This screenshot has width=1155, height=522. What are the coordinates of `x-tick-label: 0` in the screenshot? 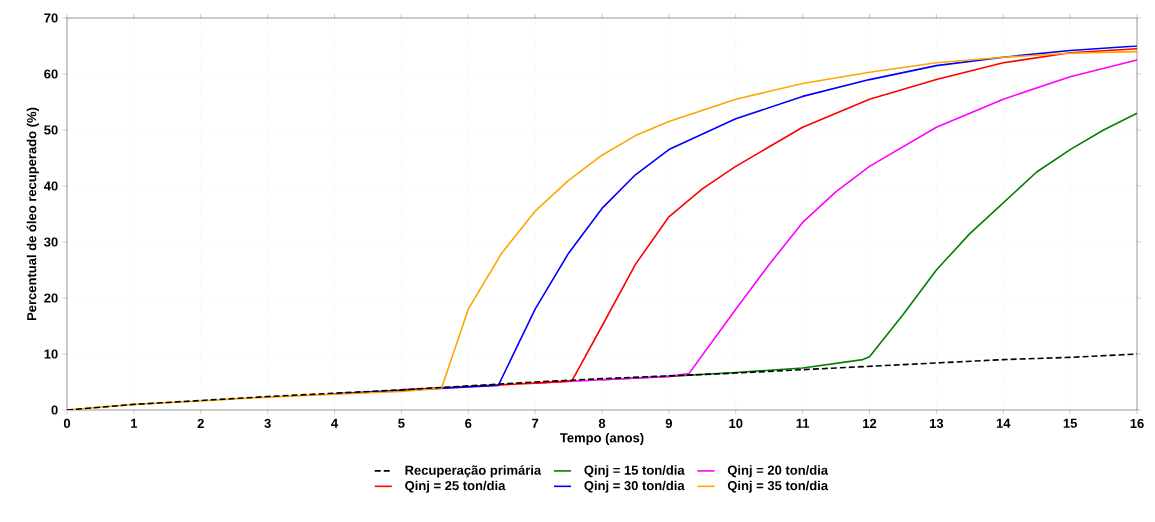 It's located at (67, 423).